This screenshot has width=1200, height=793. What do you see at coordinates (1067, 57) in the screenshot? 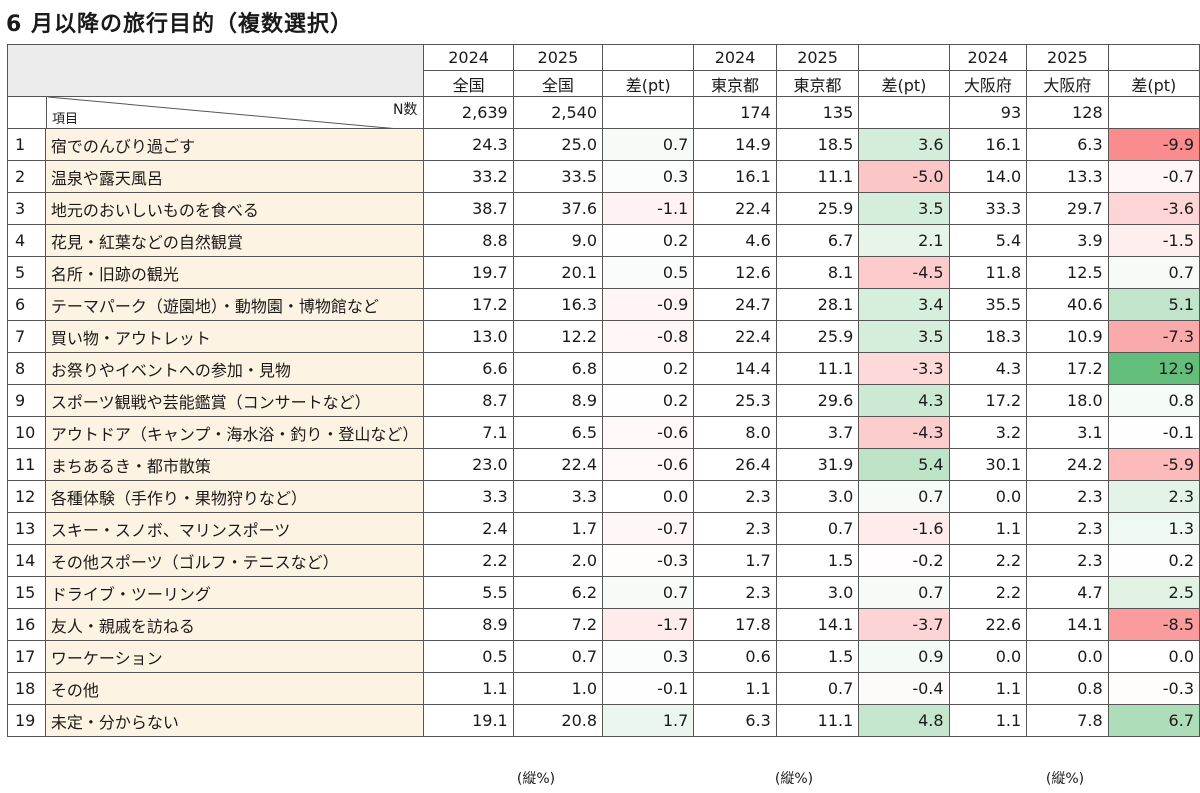
I see `header-year-cell: 2025` at bounding box center [1067, 57].